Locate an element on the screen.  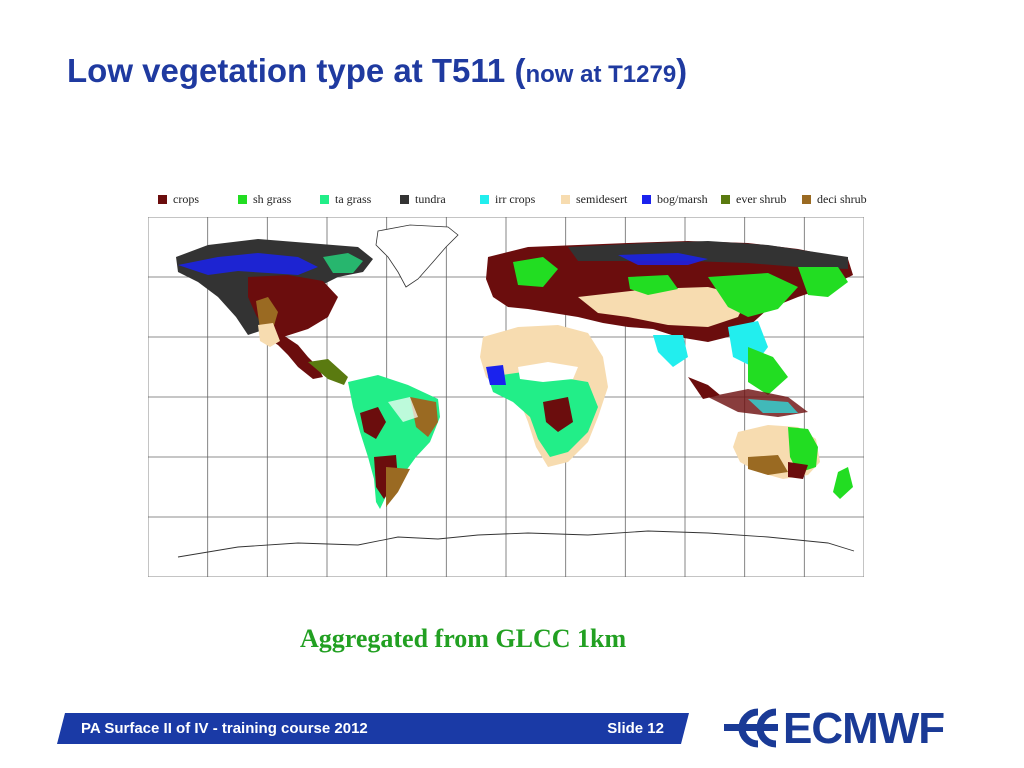
eurasia is located at coordinates (669, 320).